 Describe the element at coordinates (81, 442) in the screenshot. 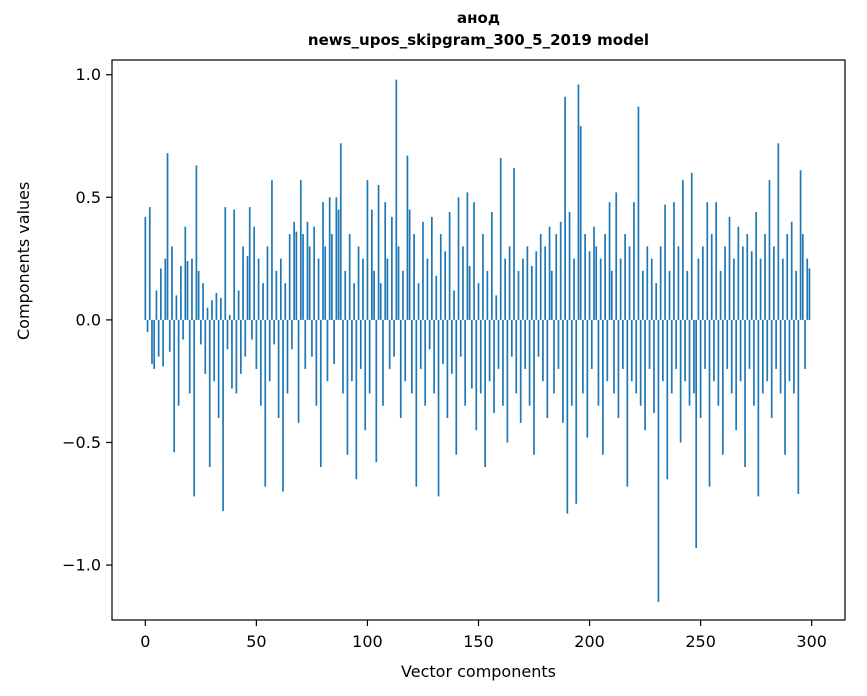

I see `y-tick-label: −0.5` at that location.